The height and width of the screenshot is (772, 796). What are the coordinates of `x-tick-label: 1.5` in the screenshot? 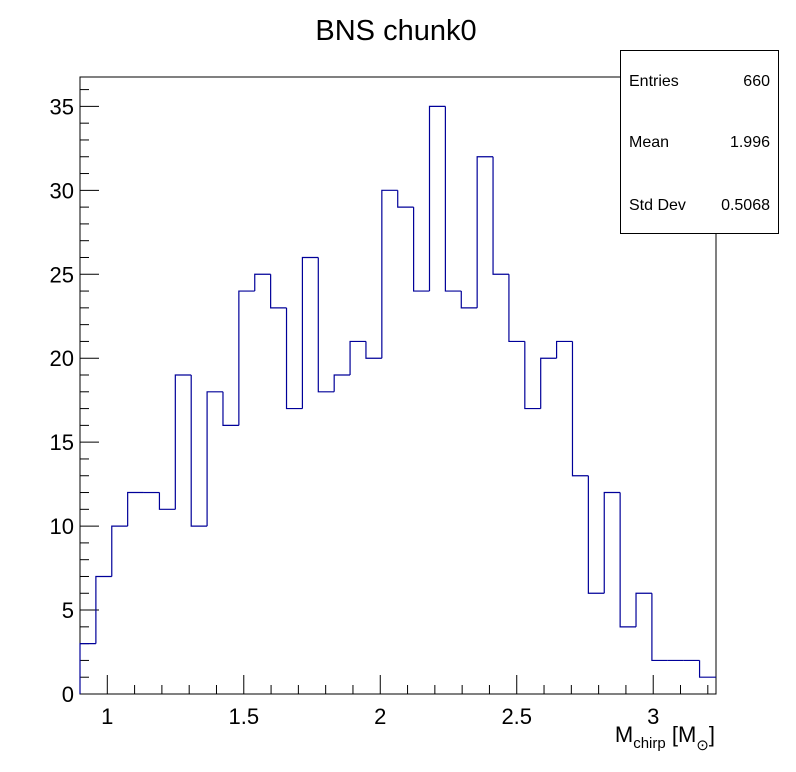 It's located at (243, 716).